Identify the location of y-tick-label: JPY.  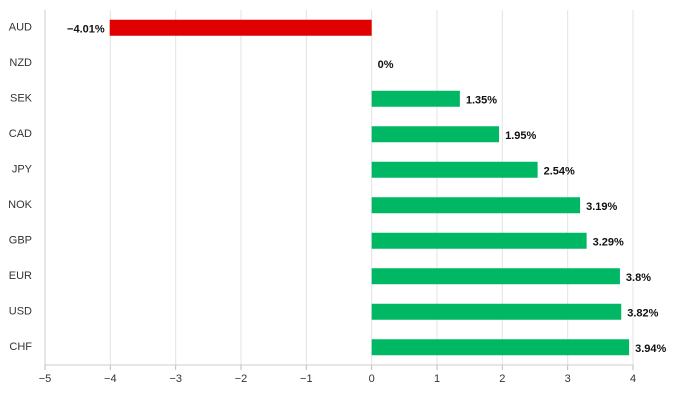
(22, 170).